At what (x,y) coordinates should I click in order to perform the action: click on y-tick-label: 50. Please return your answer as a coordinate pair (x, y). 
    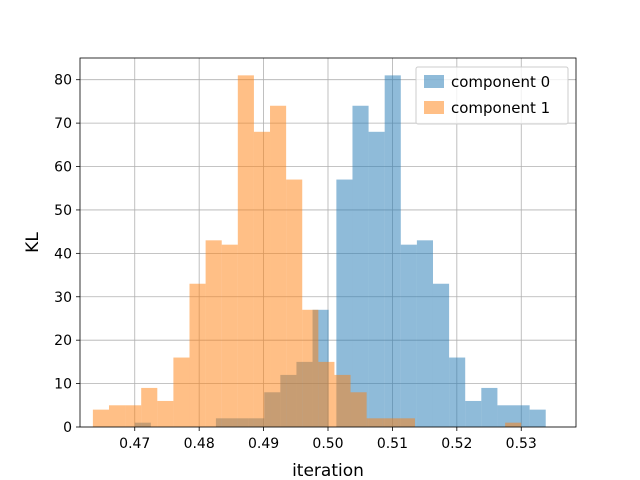
    Looking at the image, I should click on (63, 211).